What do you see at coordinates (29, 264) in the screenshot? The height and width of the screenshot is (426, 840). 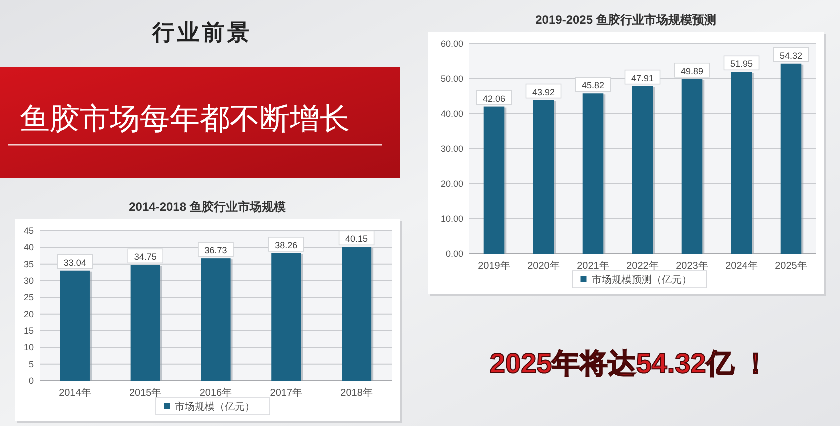 I see `y-tick-label: 35` at bounding box center [29, 264].